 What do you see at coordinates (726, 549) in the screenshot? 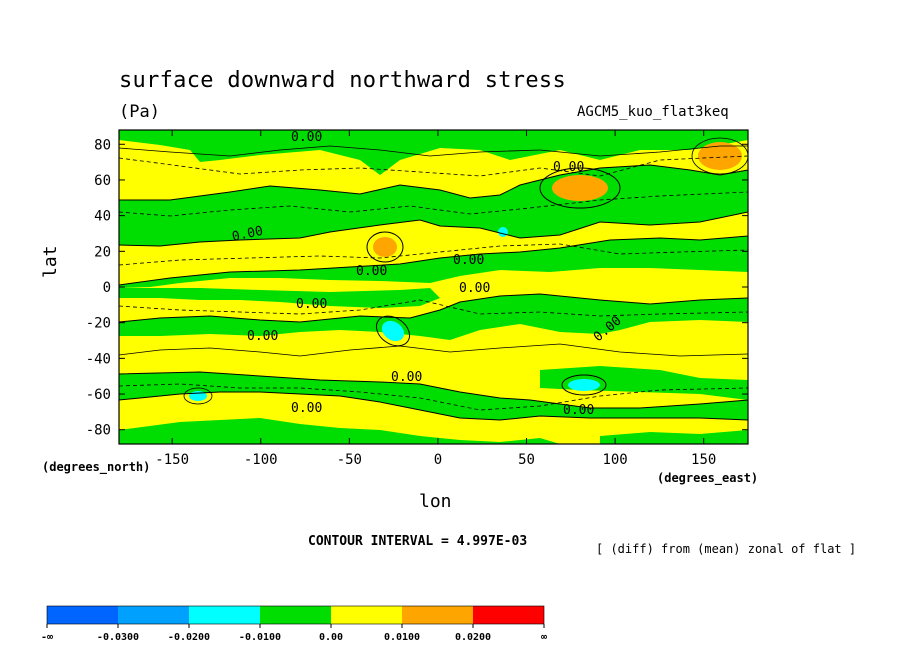
I see `diff-note: [ (diff) from (mean) zonal of flat ]` at bounding box center [726, 549].